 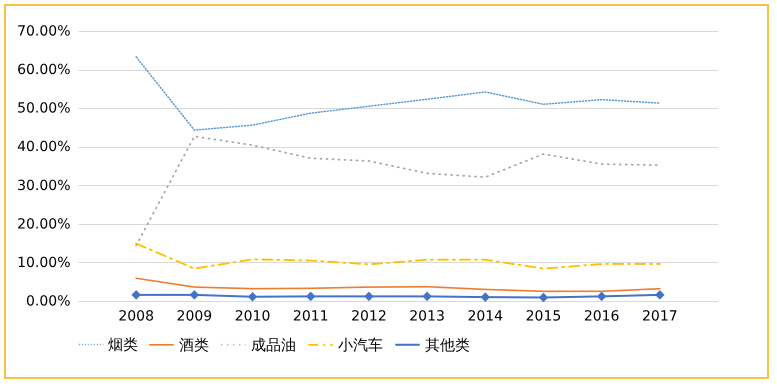 I want to click on legend-label: 成品油, so click(x=273, y=345).